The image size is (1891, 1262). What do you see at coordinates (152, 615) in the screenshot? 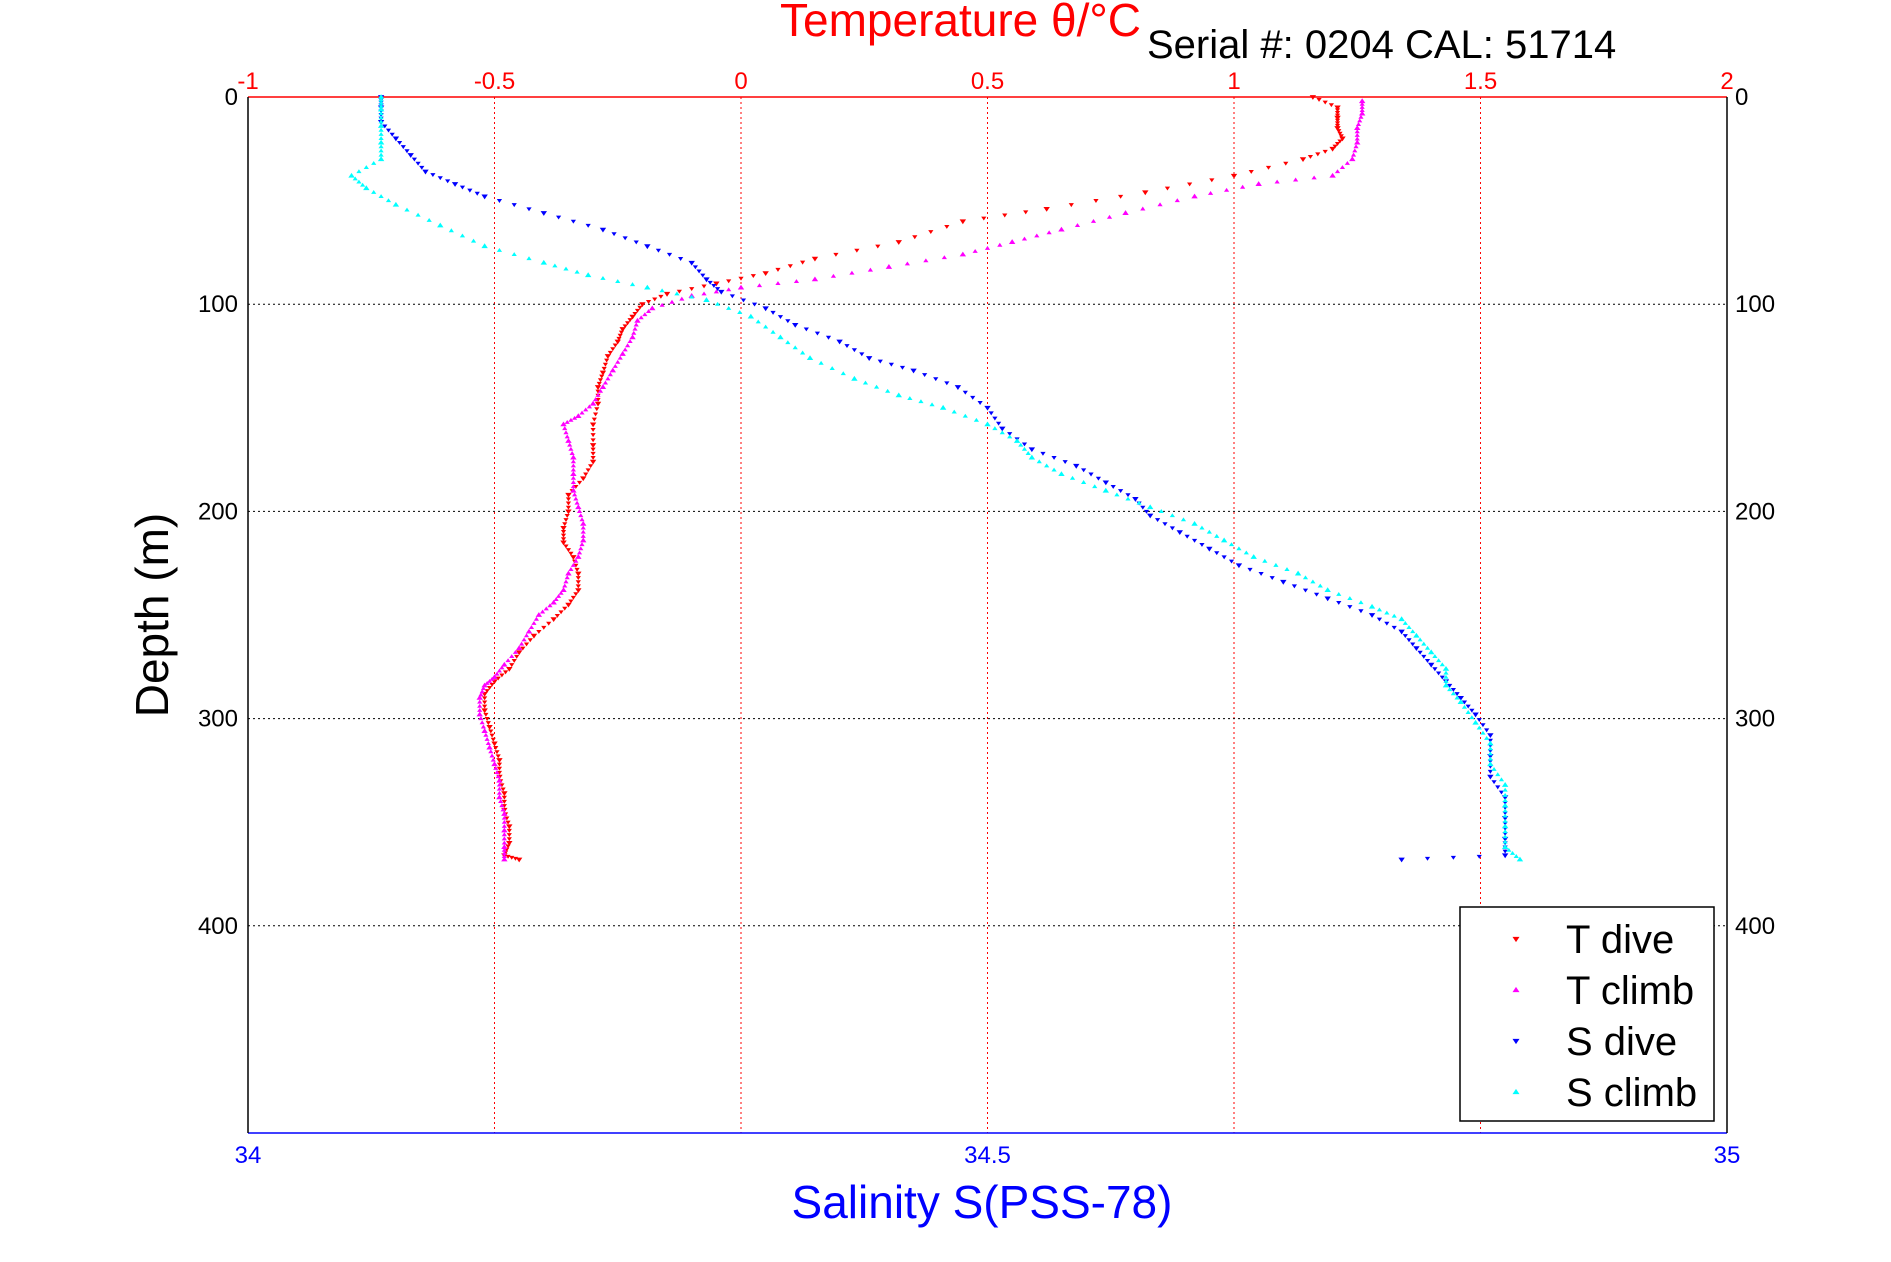
I see `y-axis-label: Depth (m)` at bounding box center [152, 615].